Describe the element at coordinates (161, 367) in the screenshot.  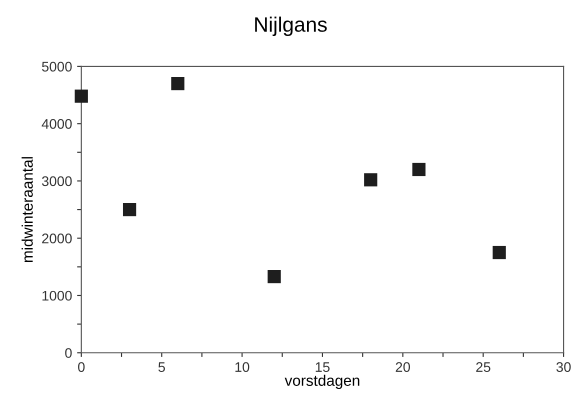
I see `x-tick-label: 5` at that location.